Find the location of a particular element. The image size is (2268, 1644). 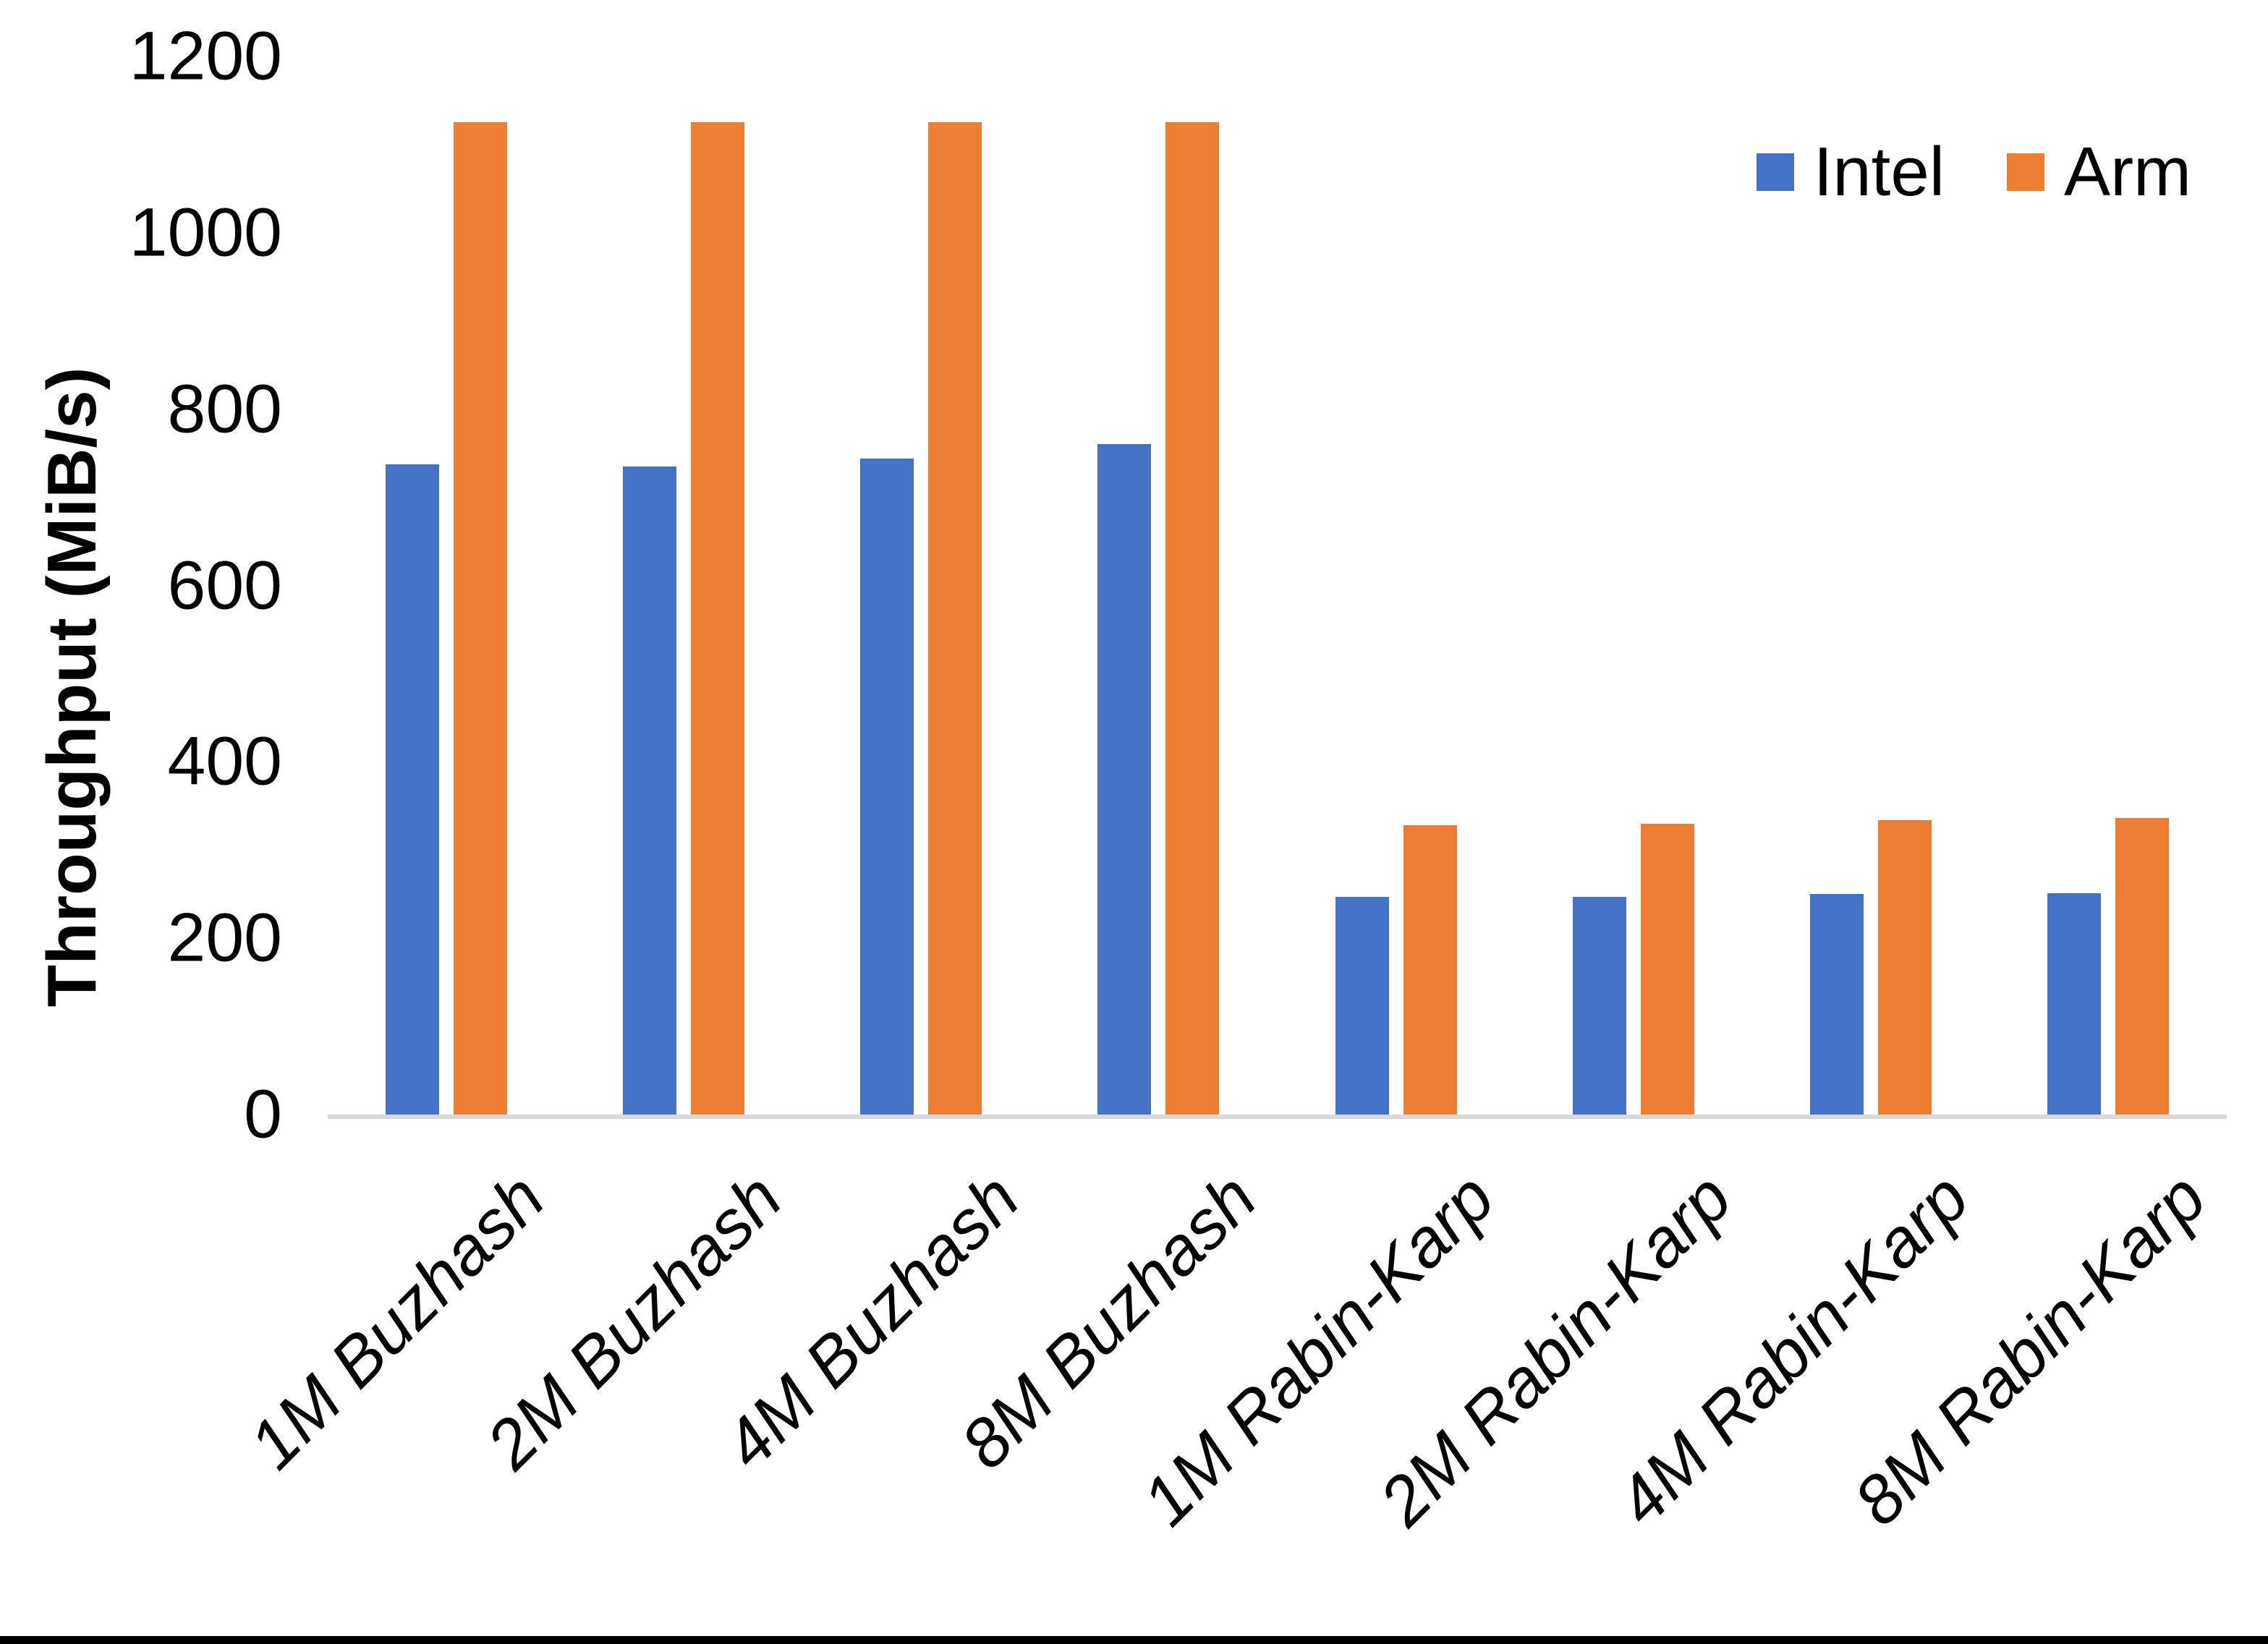

y-tick-label: 200 is located at coordinates (224, 937).